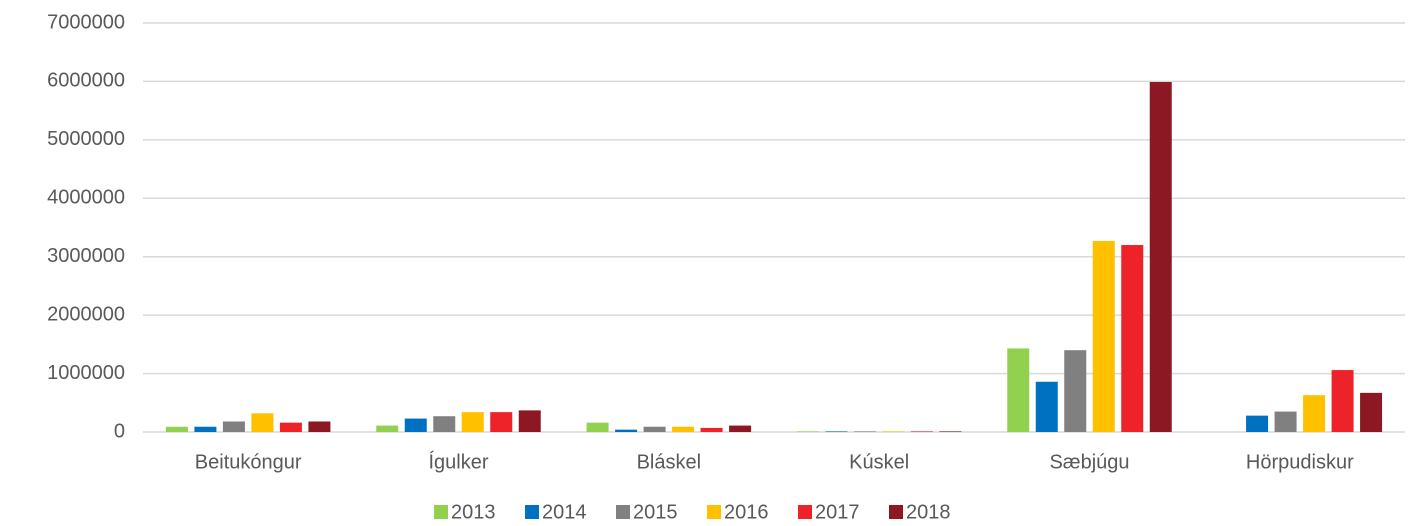 Image resolution: width=1414 pixels, height=526 pixels. I want to click on y-tick-label: 0, so click(119, 431).